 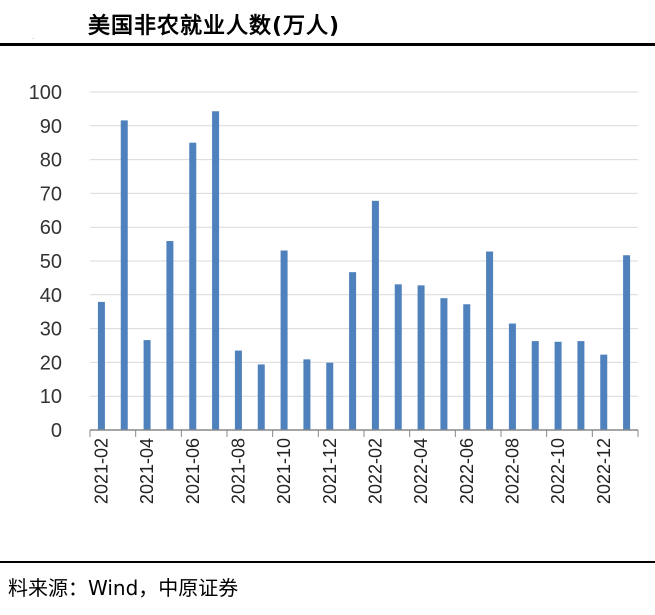 What do you see at coordinates (327, 44) in the screenshot?
I see `title-rule` at bounding box center [327, 44].